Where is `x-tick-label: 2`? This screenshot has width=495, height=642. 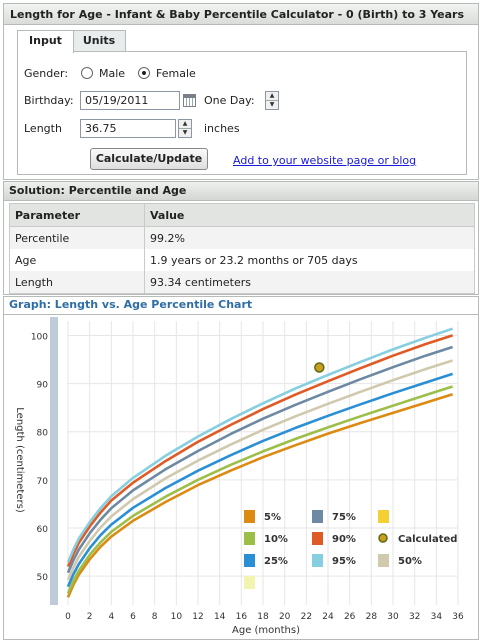 x-tick-label: 2 is located at coordinates (90, 617).